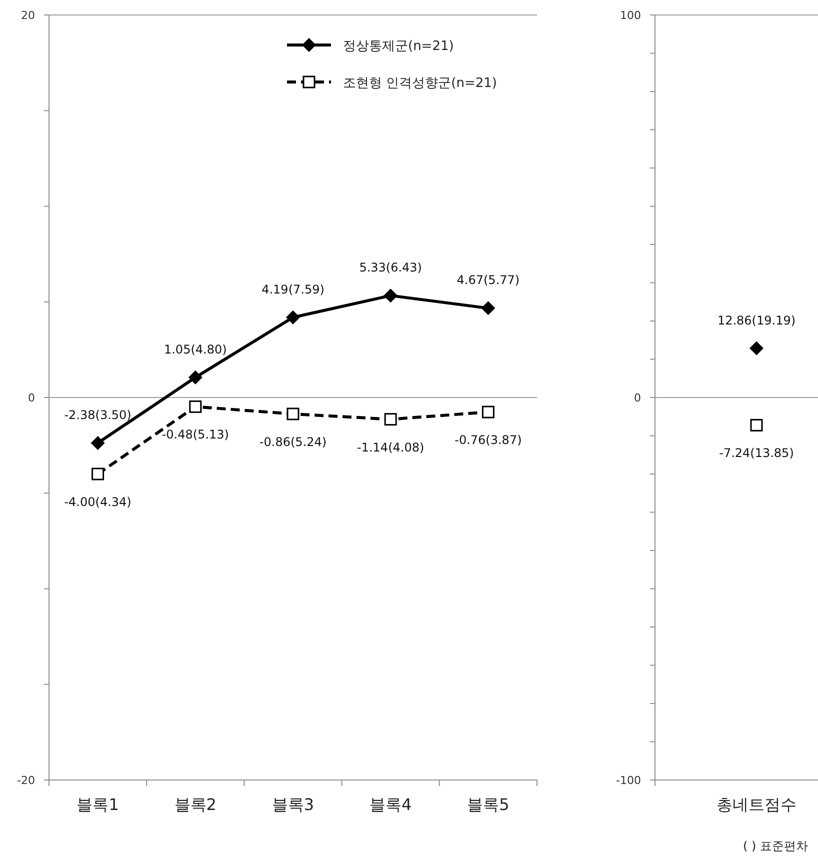 This screenshot has width=818, height=860. I want to click on data-label: -7.24(13.85), so click(756, 453).